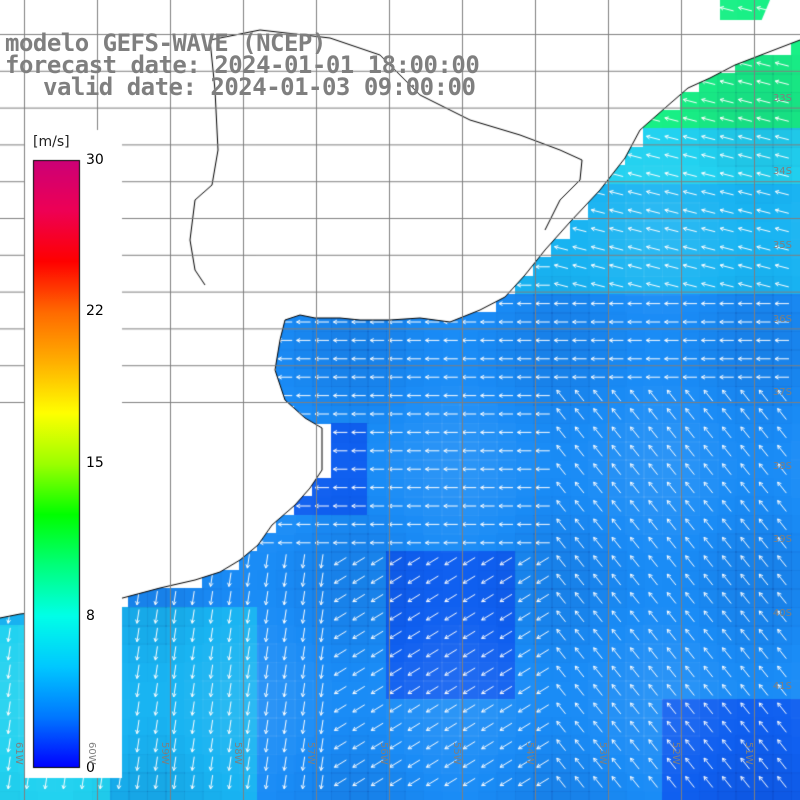 This screenshot has height=800, width=800. What do you see at coordinates (782, 392) in the screenshot?
I see `lat-label: 37S` at bounding box center [782, 392].